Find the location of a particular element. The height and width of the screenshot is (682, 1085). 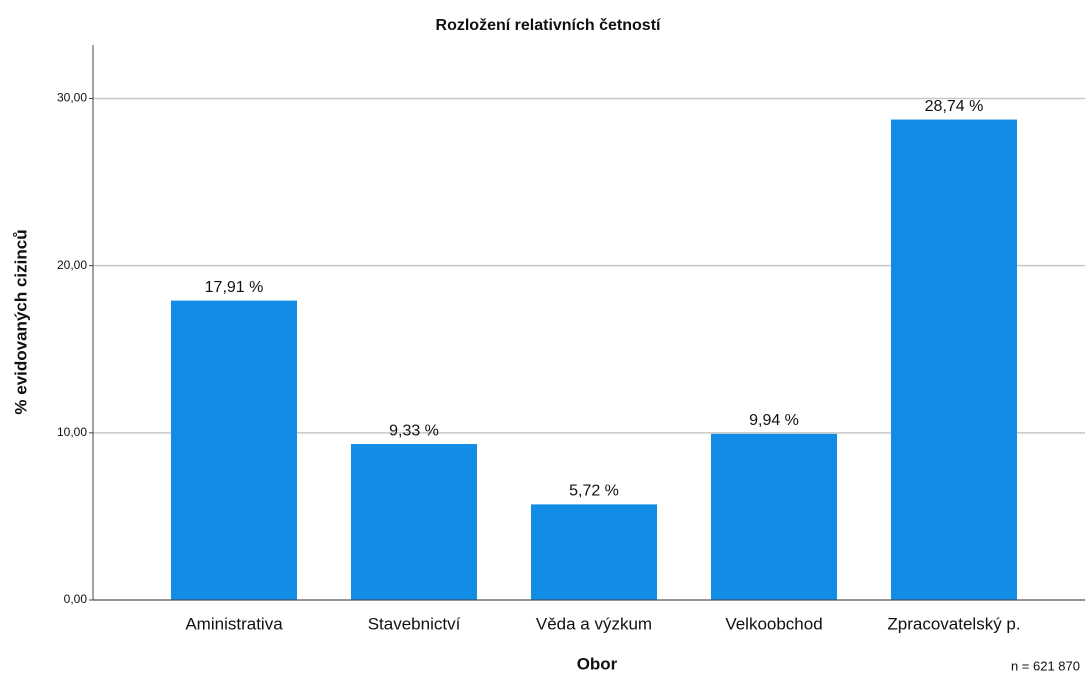

value-label: 28,74 % is located at coordinates (954, 106).